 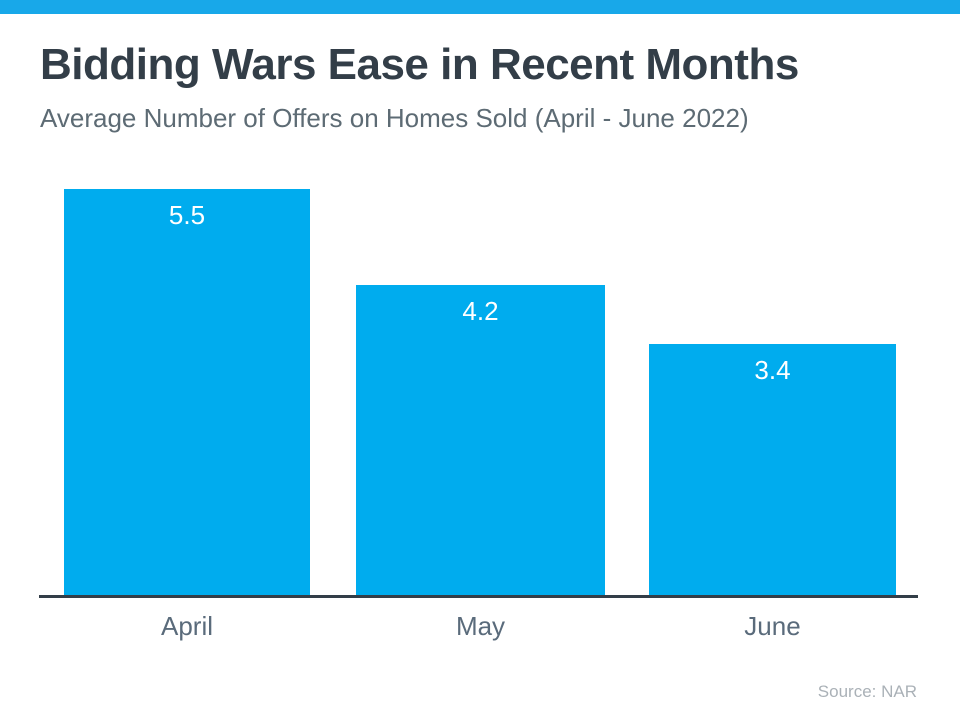 I want to click on source-credit: Source: NAR, so click(x=867, y=691).